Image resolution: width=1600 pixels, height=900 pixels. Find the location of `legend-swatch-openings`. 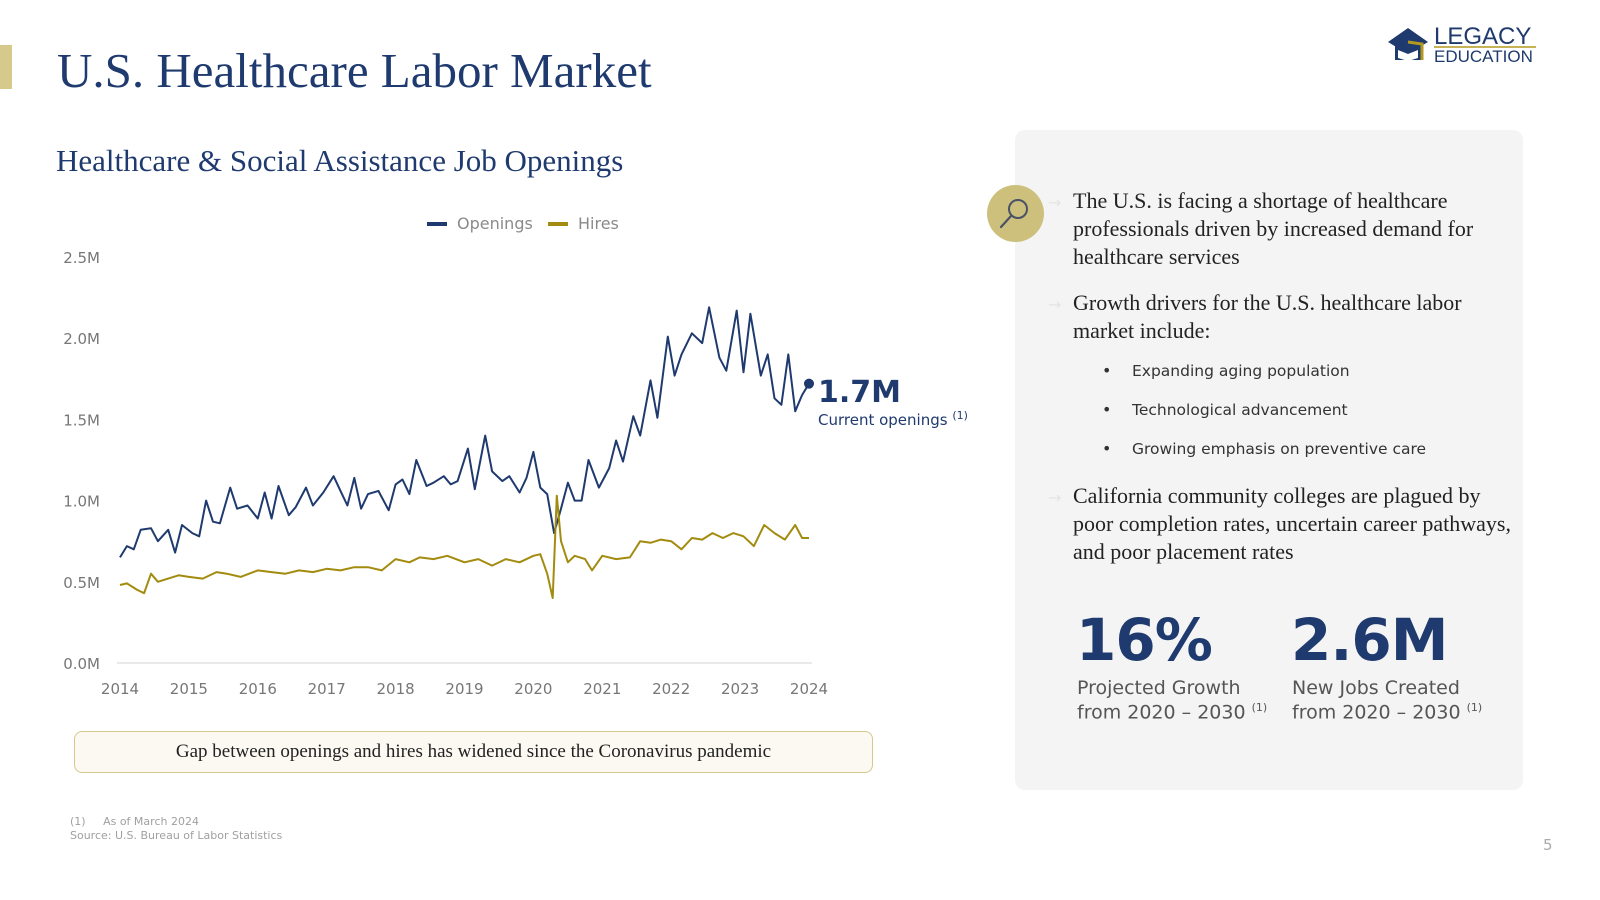

legend-swatch-openings is located at coordinates (437, 223).